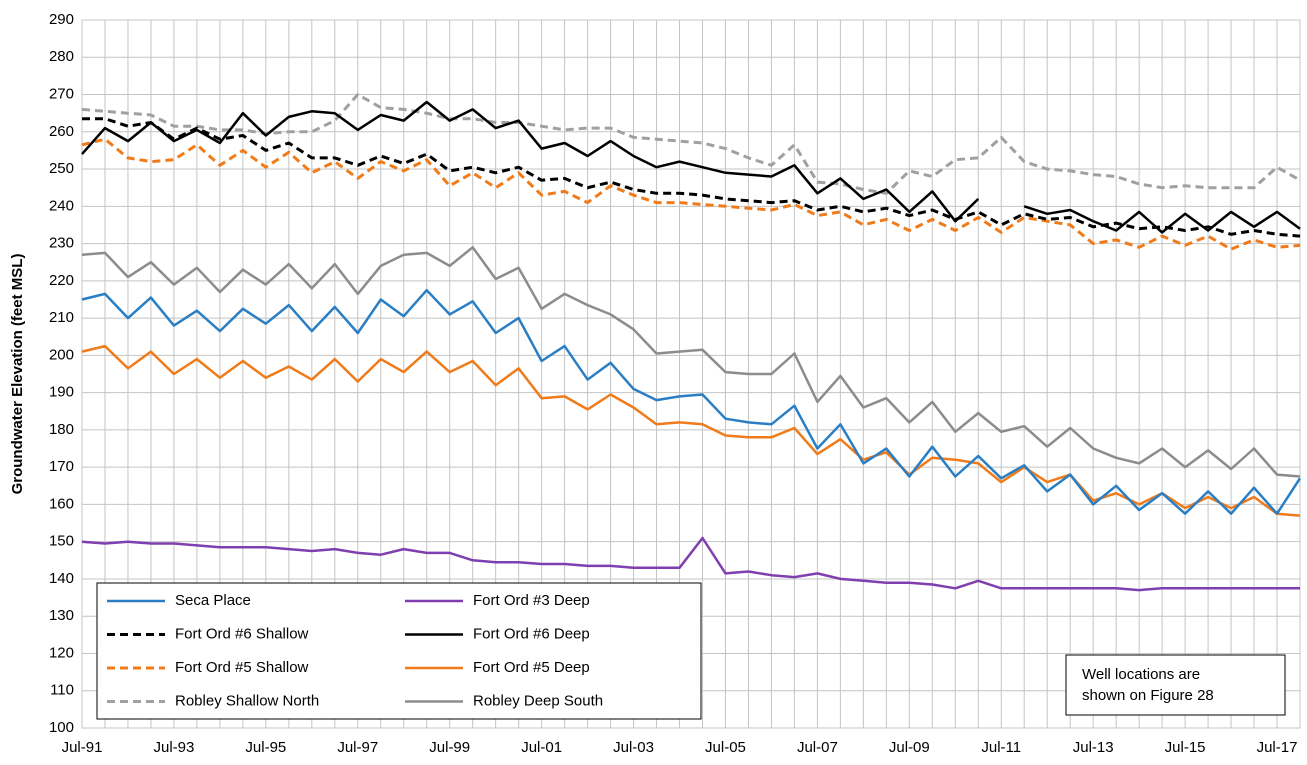  What do you see at coordinates (247, 700) in the screenshot?
I see `legend-label: Robley Shallow North` at bounding box center [247, 700].